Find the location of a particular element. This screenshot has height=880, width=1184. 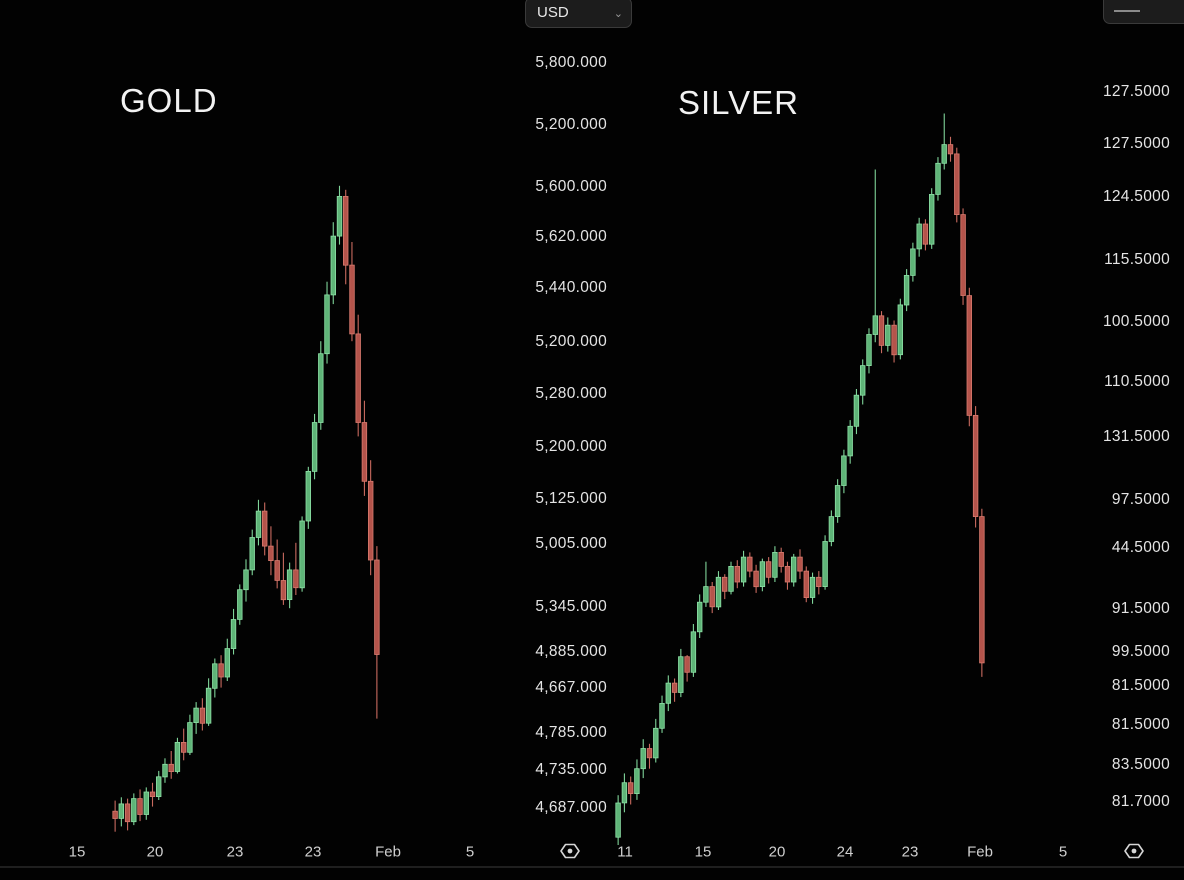

currency-dropdown: USD ⌄ is located at coordinates (578, 14).